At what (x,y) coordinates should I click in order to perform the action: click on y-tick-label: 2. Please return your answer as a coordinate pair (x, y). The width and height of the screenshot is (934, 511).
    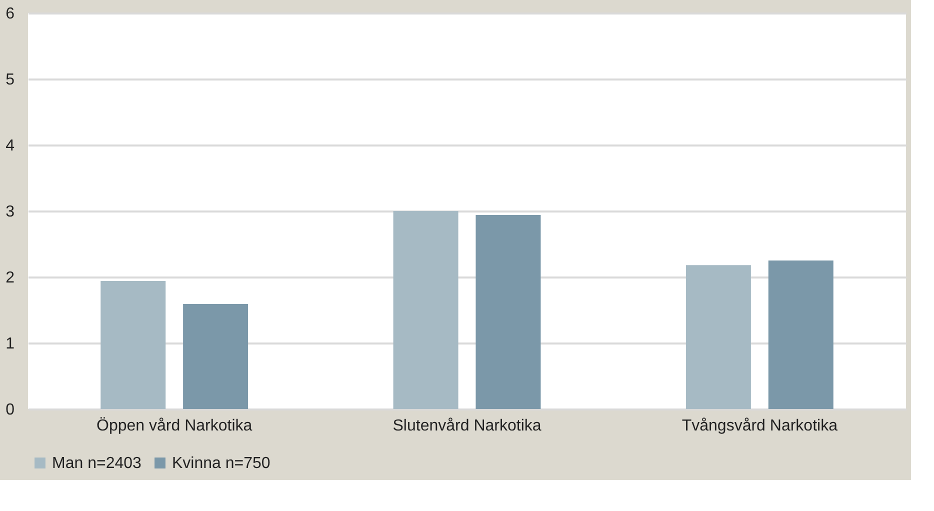
    Looking at the image, I should click on (10, 278).